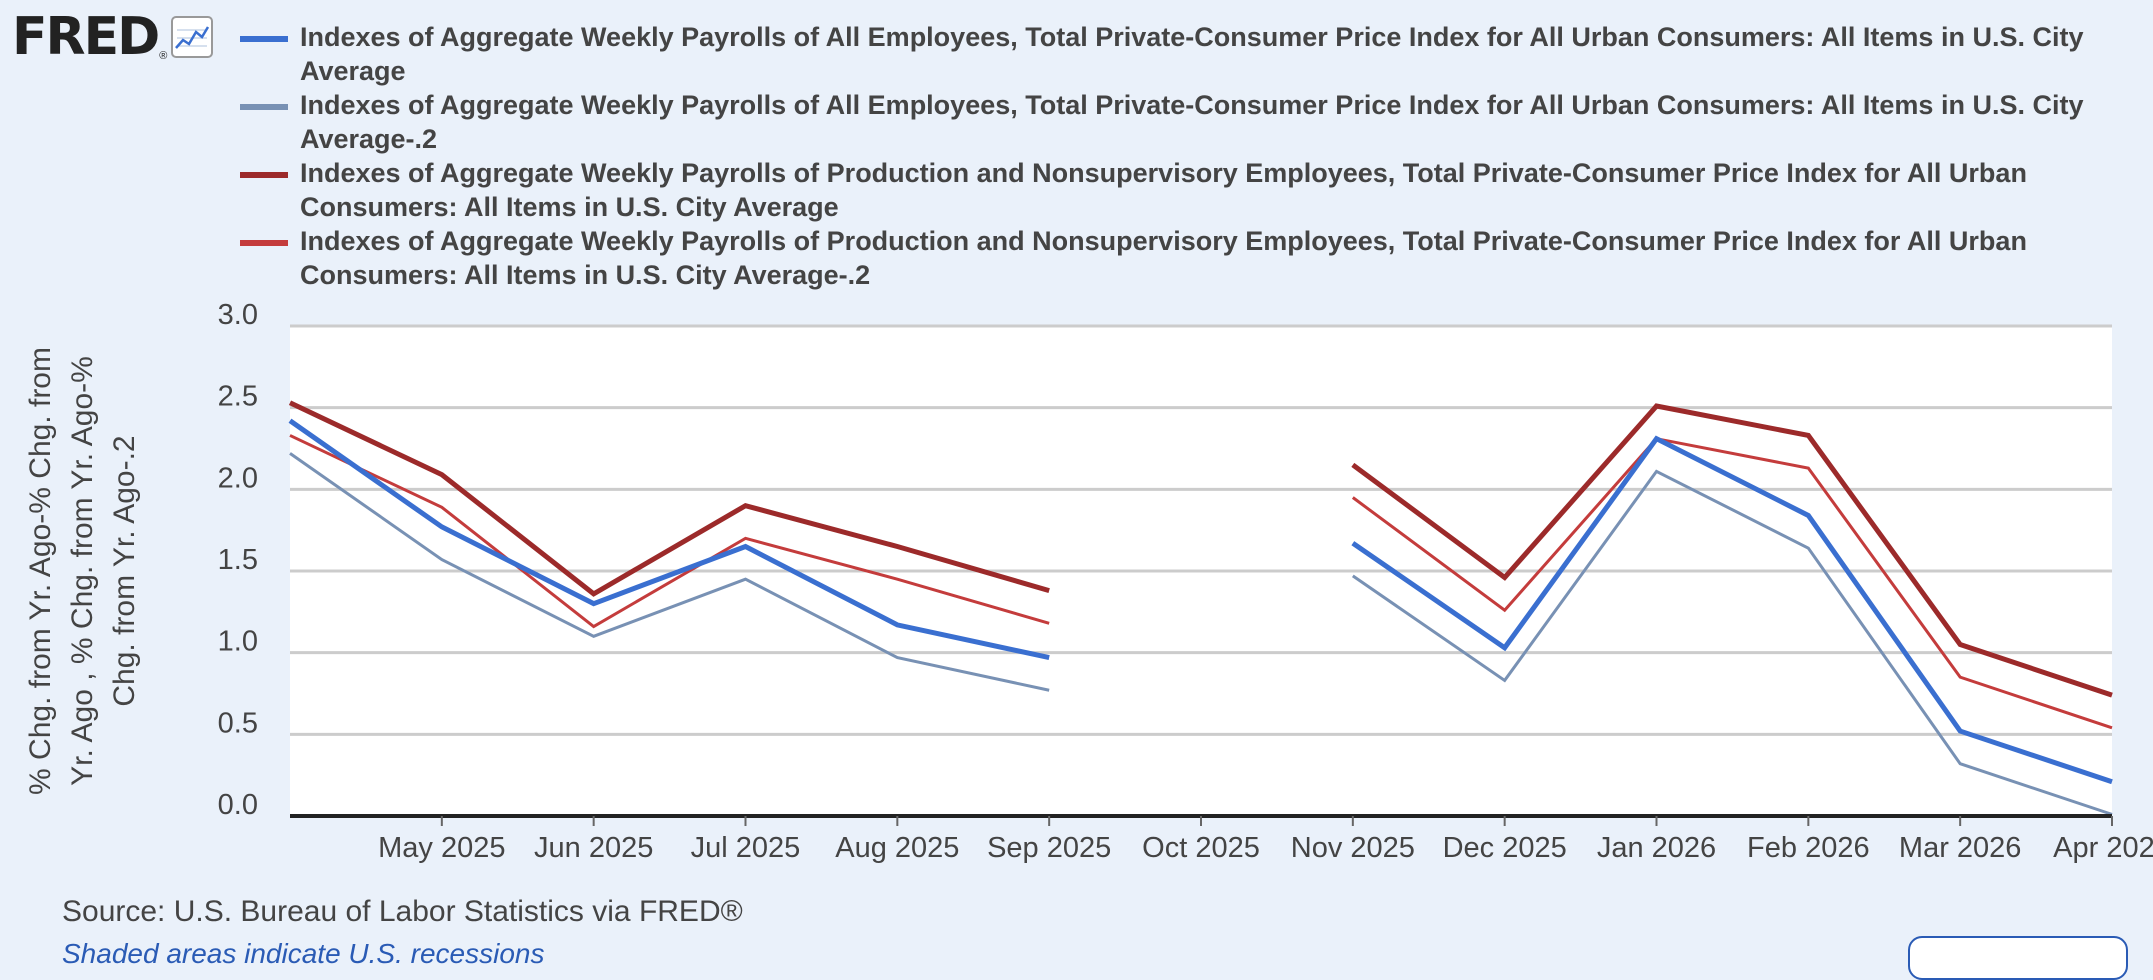  I want to click on fred-logo: FRED ®, so click(113, 37).